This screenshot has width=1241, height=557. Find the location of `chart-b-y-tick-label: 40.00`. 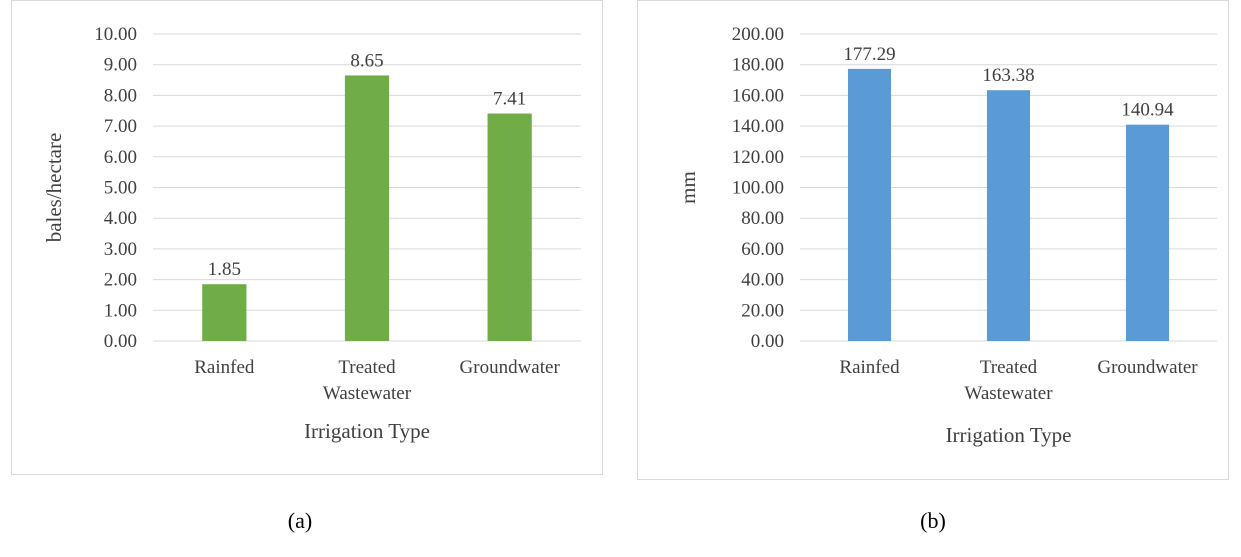

chart-b-y-tick-label: 40.00 is located at coordinates (762, 280).